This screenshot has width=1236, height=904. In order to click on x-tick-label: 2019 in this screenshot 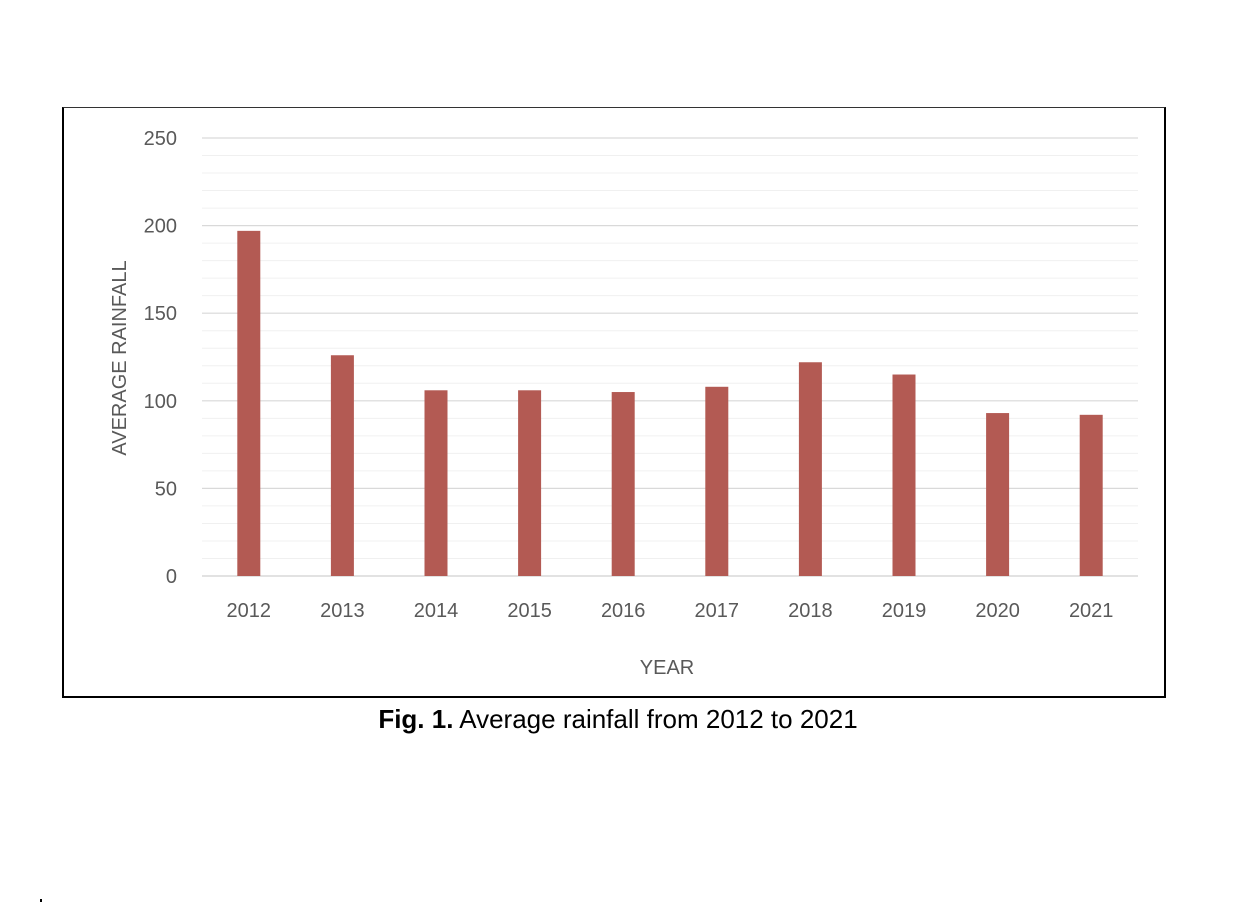, I will do `click(904, 611)`.